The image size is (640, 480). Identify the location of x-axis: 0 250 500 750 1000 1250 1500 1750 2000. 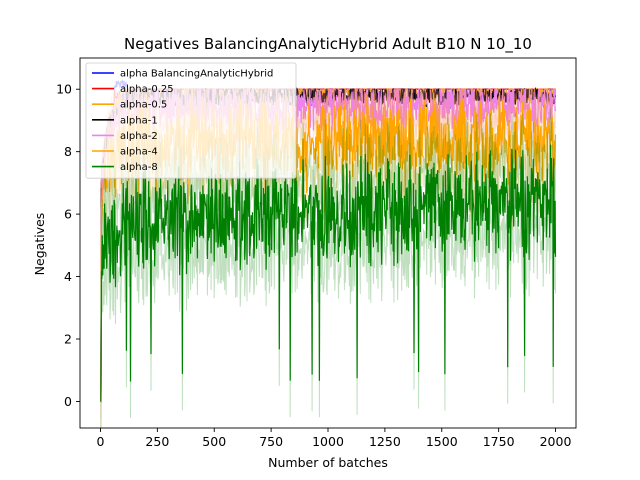
(334, 438).